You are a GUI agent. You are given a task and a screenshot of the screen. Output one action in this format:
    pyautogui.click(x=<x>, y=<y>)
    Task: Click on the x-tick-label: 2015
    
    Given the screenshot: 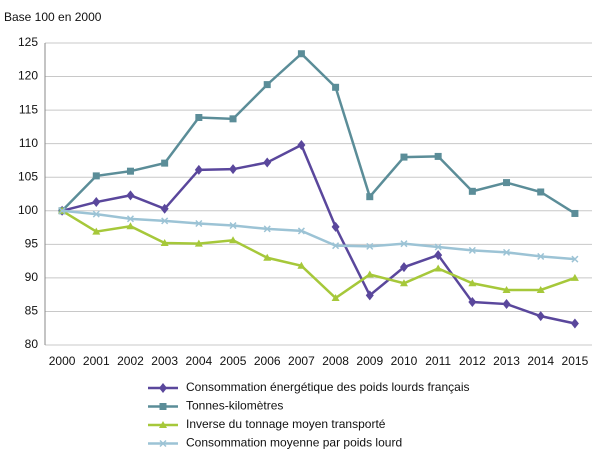 What is the action you would take?
    pyautogui.click(x=575, y=361)
    